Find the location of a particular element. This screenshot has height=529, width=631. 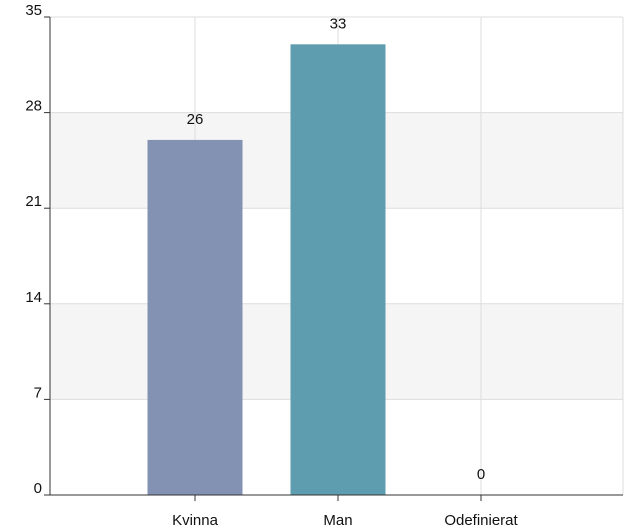

y-tick-label: 28 is located at coordinates (33, 106).